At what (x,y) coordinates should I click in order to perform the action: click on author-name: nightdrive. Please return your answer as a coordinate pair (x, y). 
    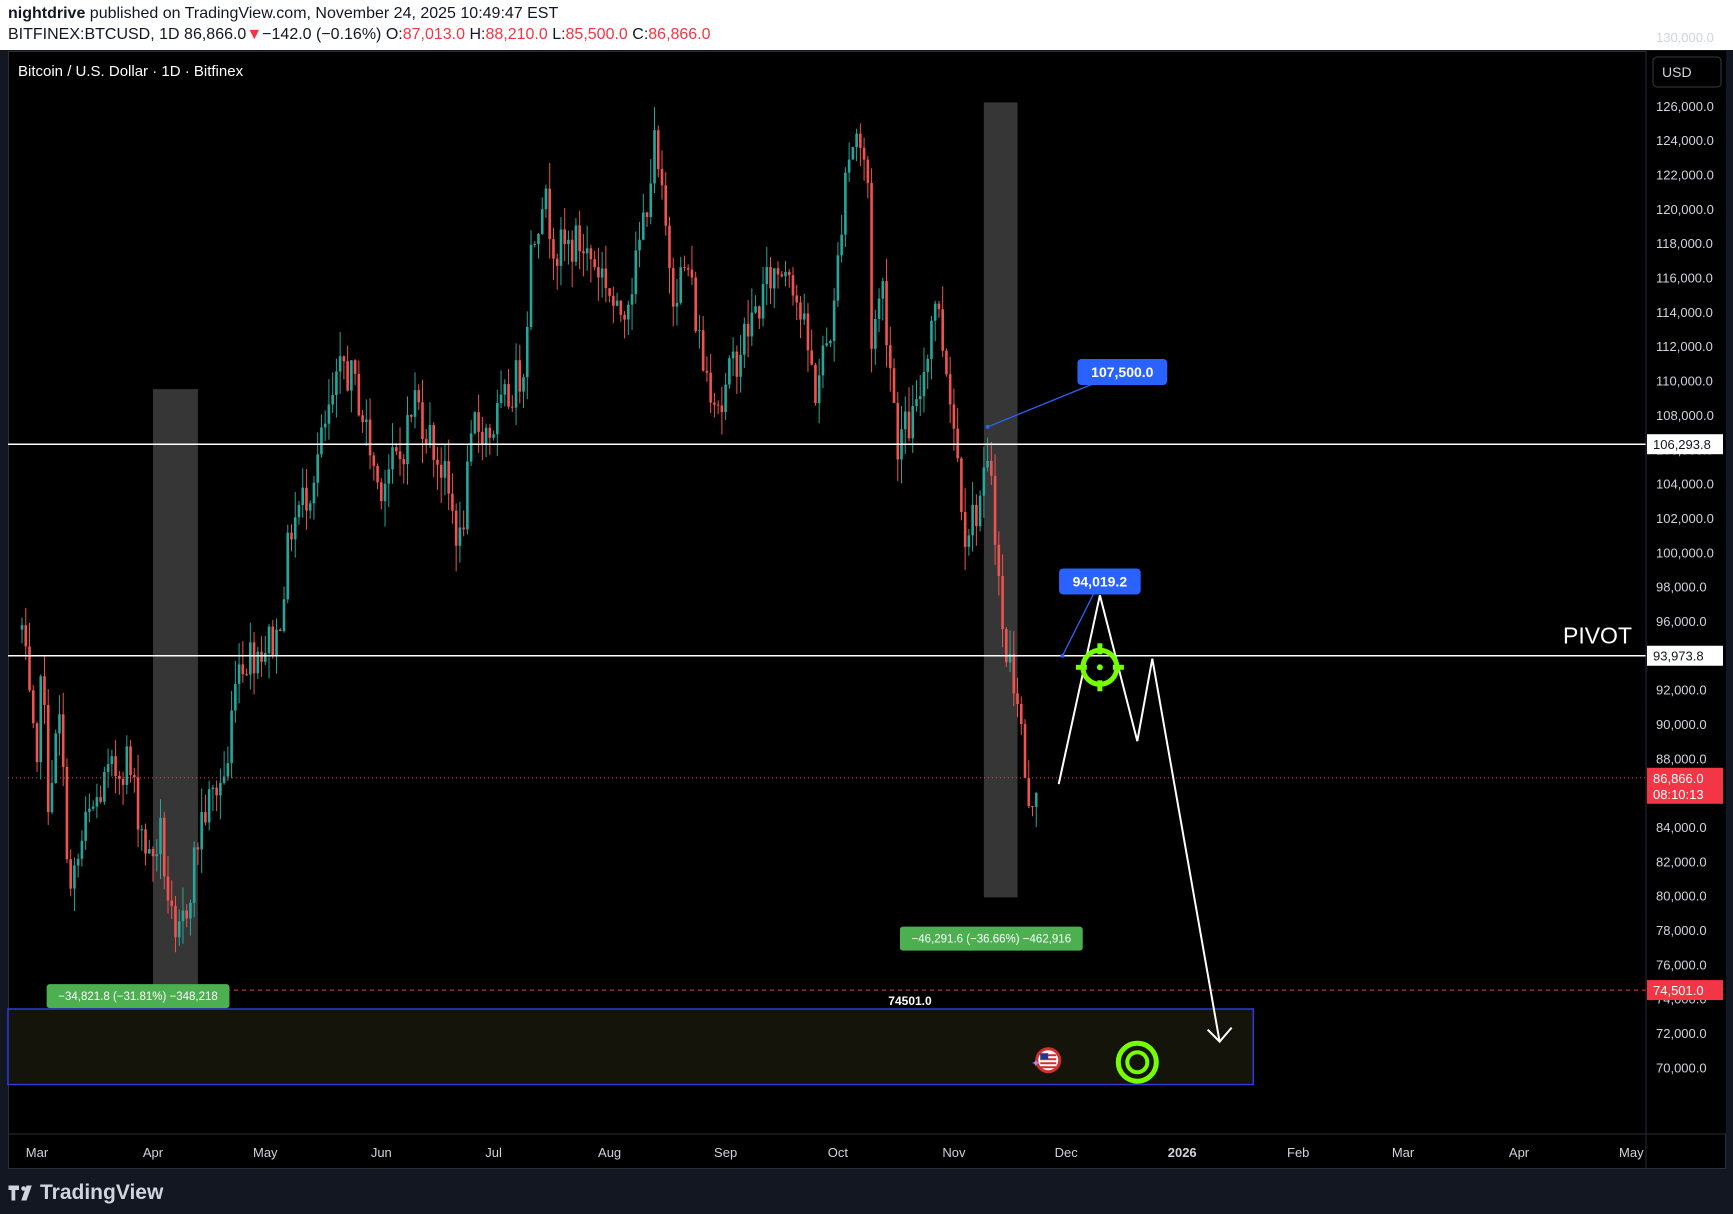
    Looking at the image, I should click on (47, 13).